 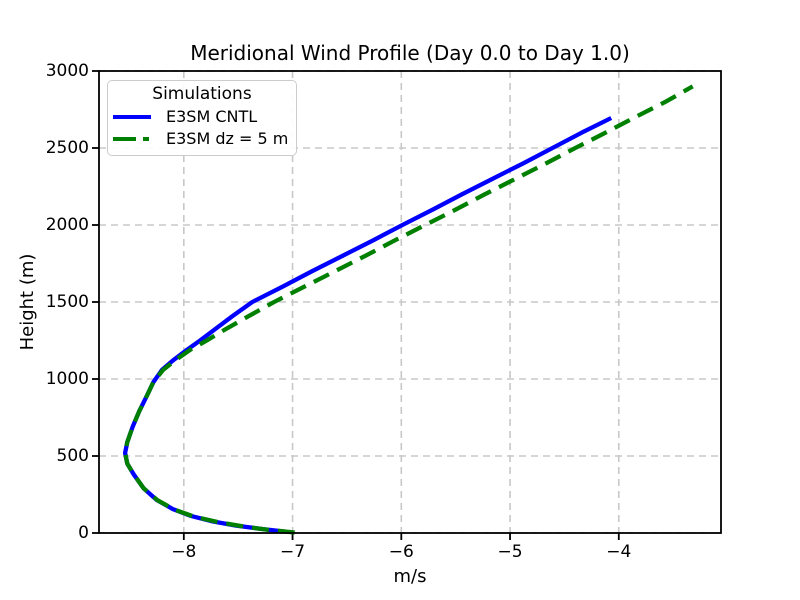 What do you see at coordinates (184, 552) in the screenshot?
I see `x-tick-label: −8` at bounding box center [184, 552].